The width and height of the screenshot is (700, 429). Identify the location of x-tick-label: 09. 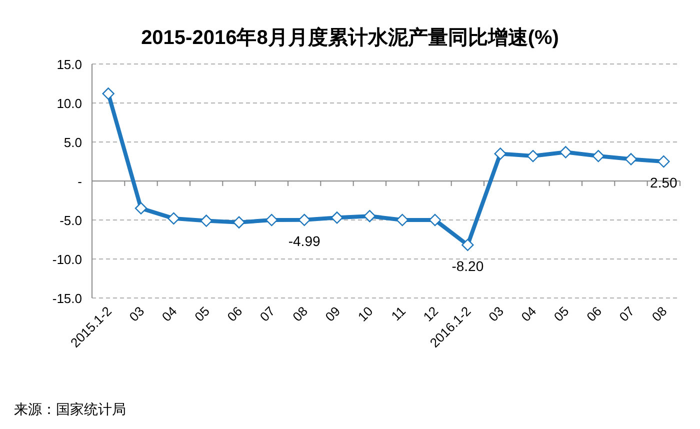
(333, 314).